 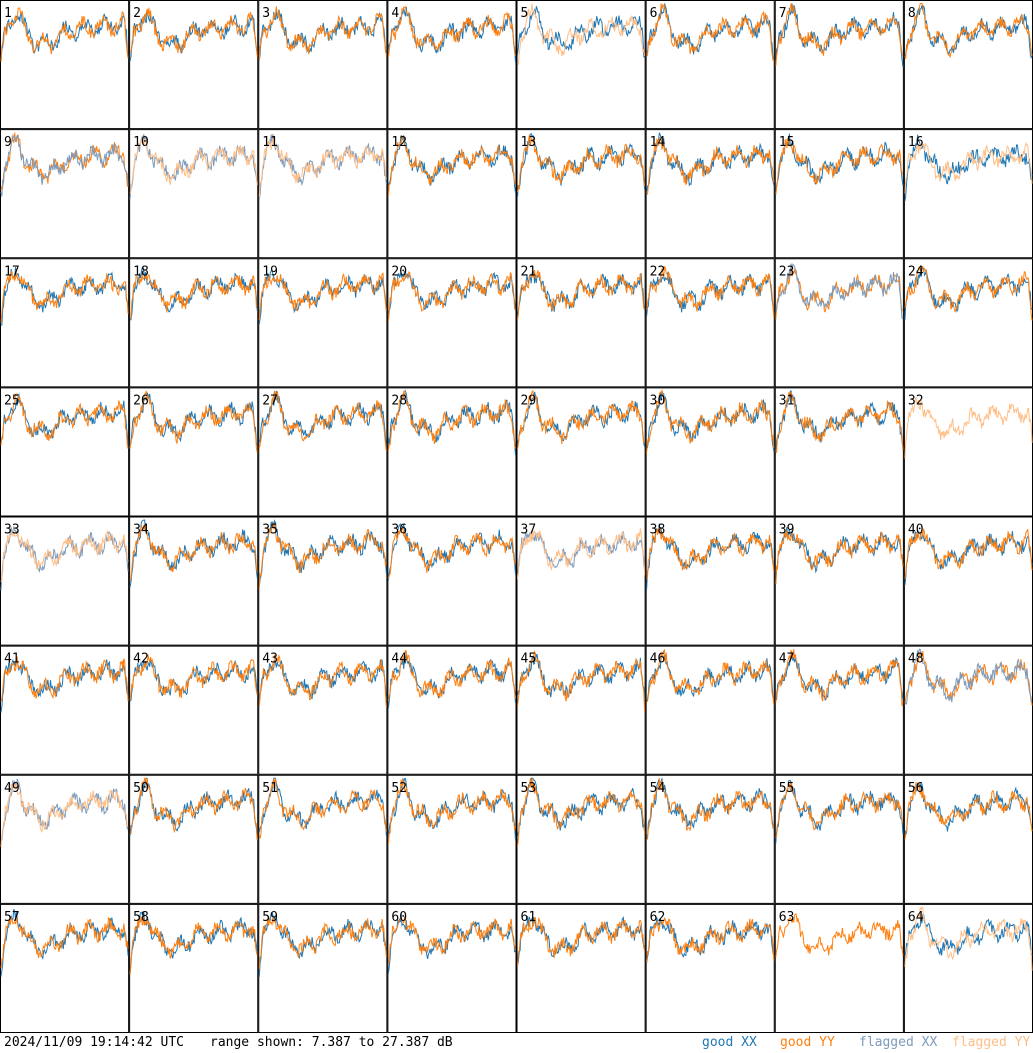 I want to click on range-label: range shown: 7.387 to 27.387 dB, so click(x=331, y=1042).